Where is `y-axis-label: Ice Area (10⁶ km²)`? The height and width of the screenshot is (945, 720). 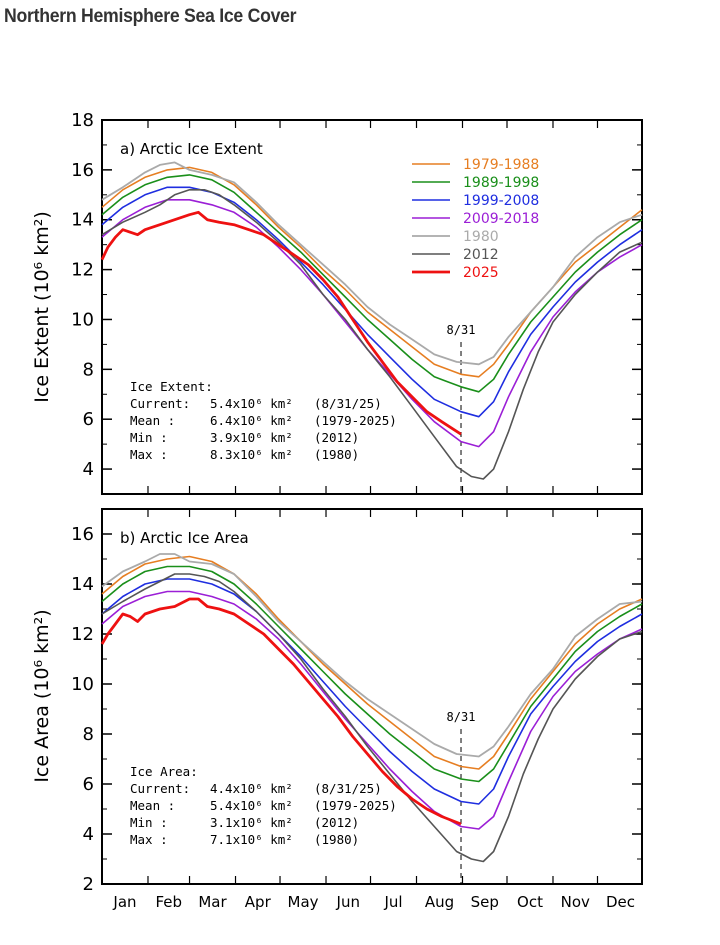
y-axis-label: Ice Area (10⁶ km²) is located at coordinates (42, 695).